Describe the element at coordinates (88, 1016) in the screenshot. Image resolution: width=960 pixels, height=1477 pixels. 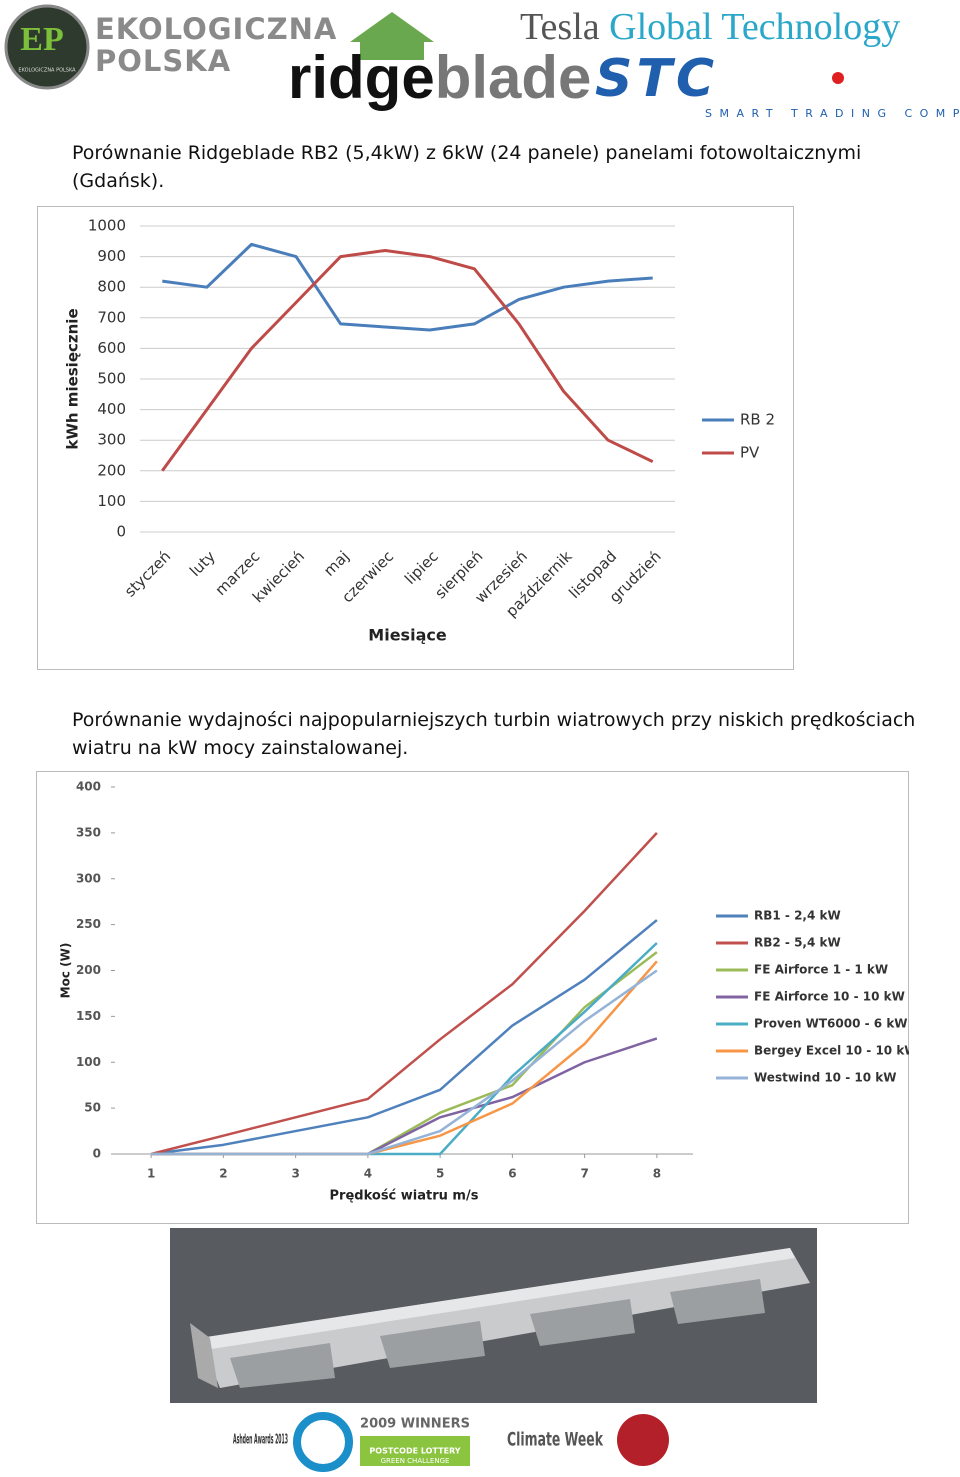
I see `y-tick-label: 150` at that location.